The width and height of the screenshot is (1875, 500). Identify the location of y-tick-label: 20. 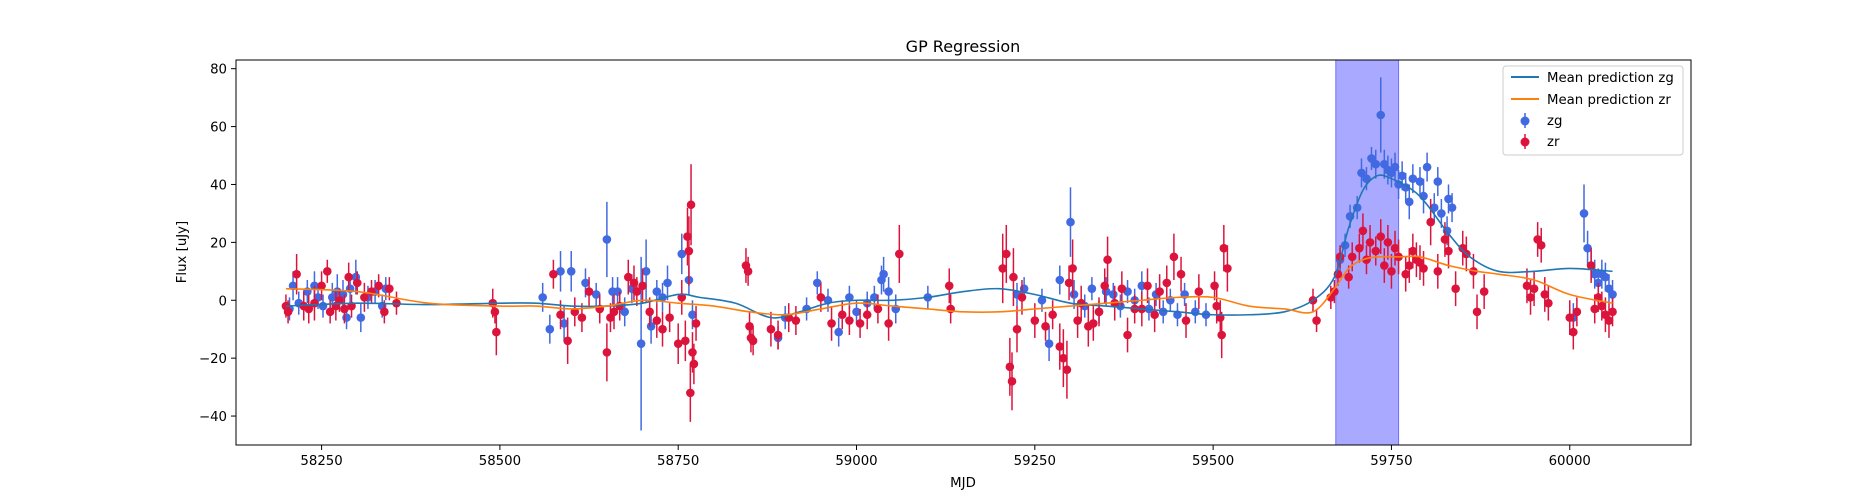
(218, 243).